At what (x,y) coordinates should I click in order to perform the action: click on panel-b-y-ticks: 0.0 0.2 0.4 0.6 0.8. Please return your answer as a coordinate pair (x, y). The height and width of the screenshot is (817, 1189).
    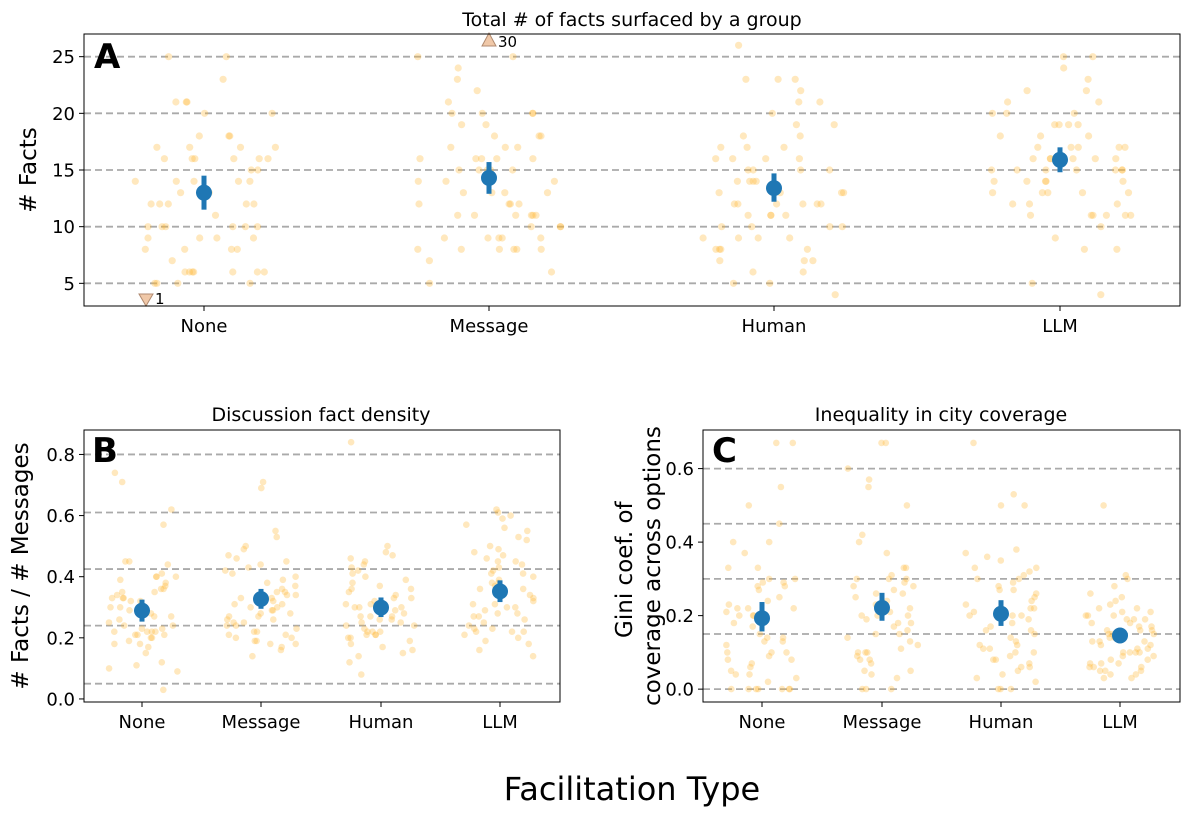
    Looking at the image, I should click on (65, 577).